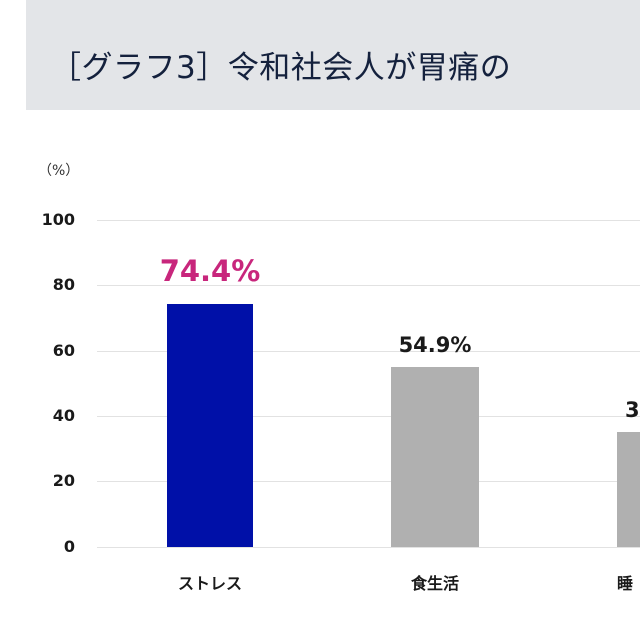  I want to click on bar-stress, so click(210, 425).